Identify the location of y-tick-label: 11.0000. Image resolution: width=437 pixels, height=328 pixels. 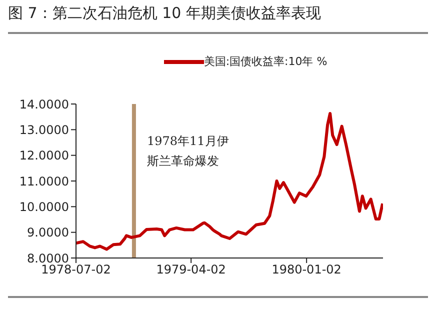
(44, 181).